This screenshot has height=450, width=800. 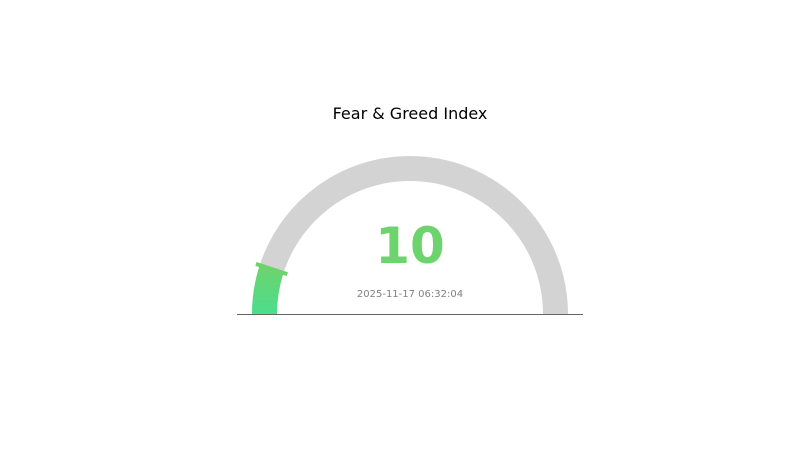 I want to click on gauge-track, so click(x=410, y=235).